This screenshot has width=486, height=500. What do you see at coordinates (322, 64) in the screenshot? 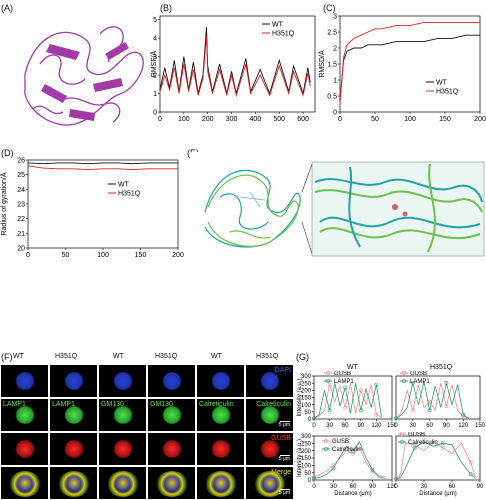
I see `y-axis-label: RMSD/Å` at bounding box center [322, 64].